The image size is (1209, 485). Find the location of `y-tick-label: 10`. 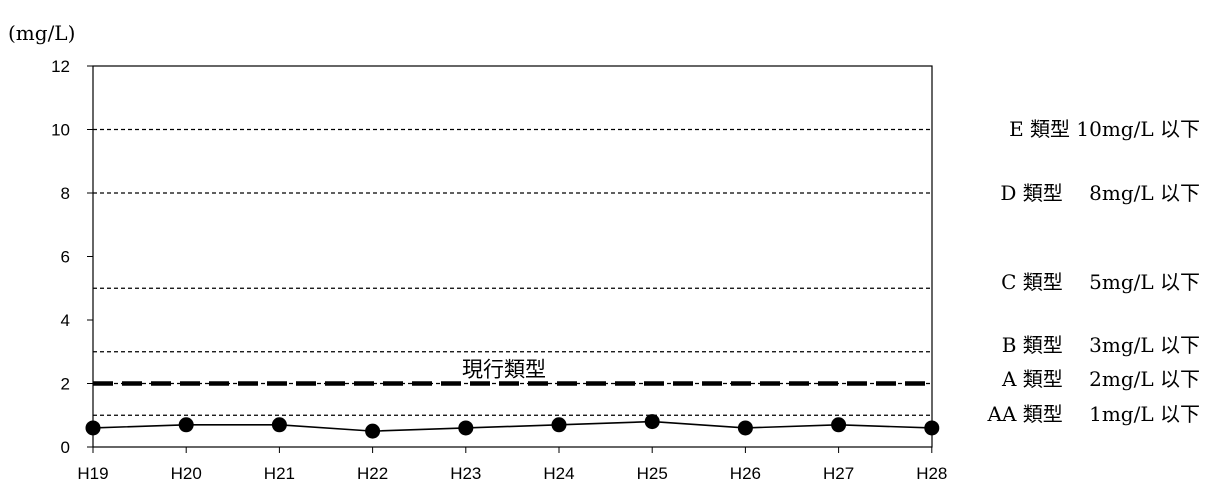

y-tick-label: 10 is located at coordinates (60, 130).